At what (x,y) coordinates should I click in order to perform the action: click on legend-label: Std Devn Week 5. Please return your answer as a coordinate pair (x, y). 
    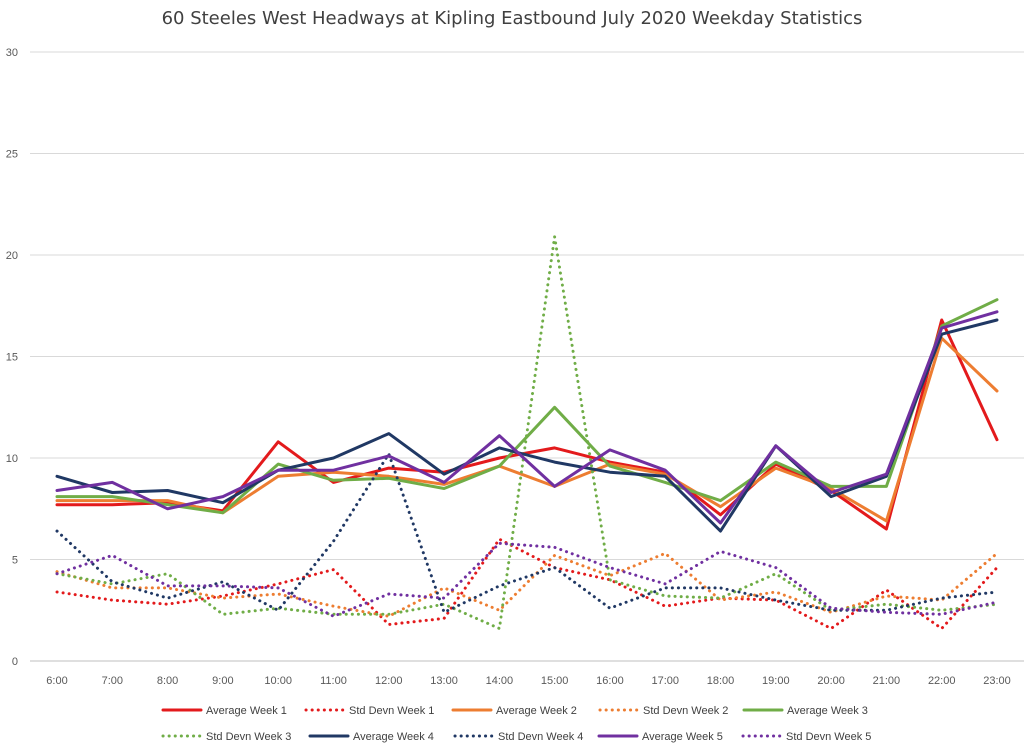
    Looking at the image, I should click on (828, 737).